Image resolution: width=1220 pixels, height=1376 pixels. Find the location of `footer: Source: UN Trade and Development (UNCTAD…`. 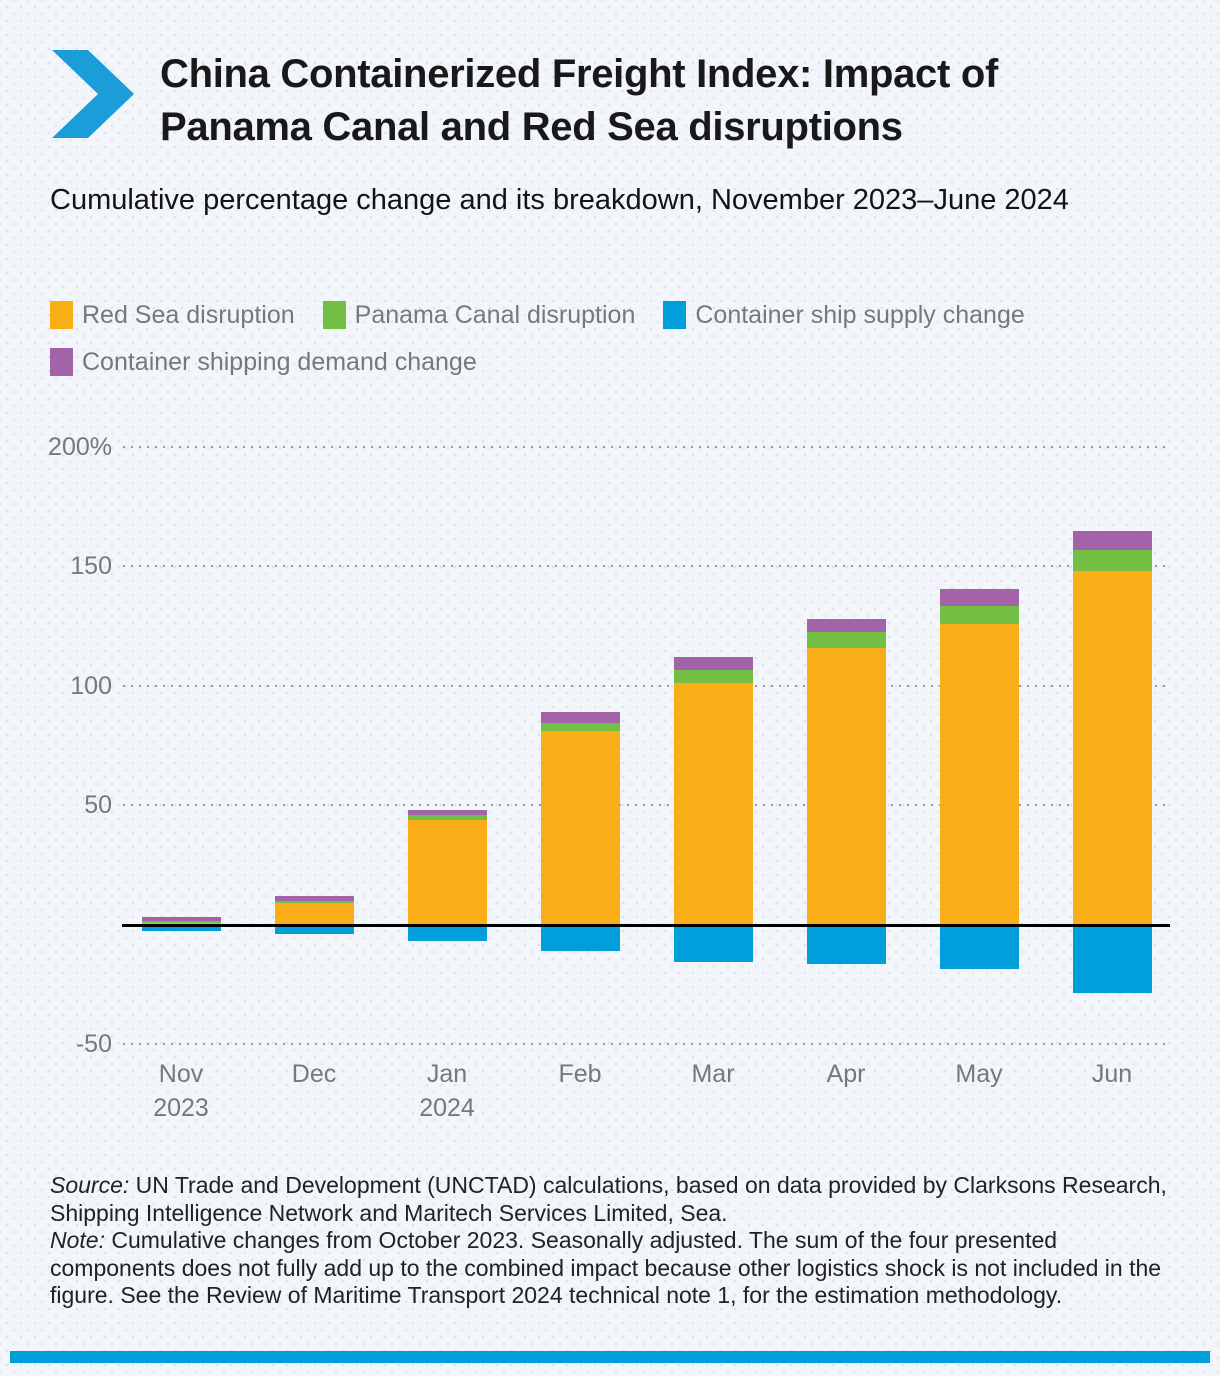

footer: Source: UN Trade and Development (UNCTAD… is located at coordinates (610, 1241).